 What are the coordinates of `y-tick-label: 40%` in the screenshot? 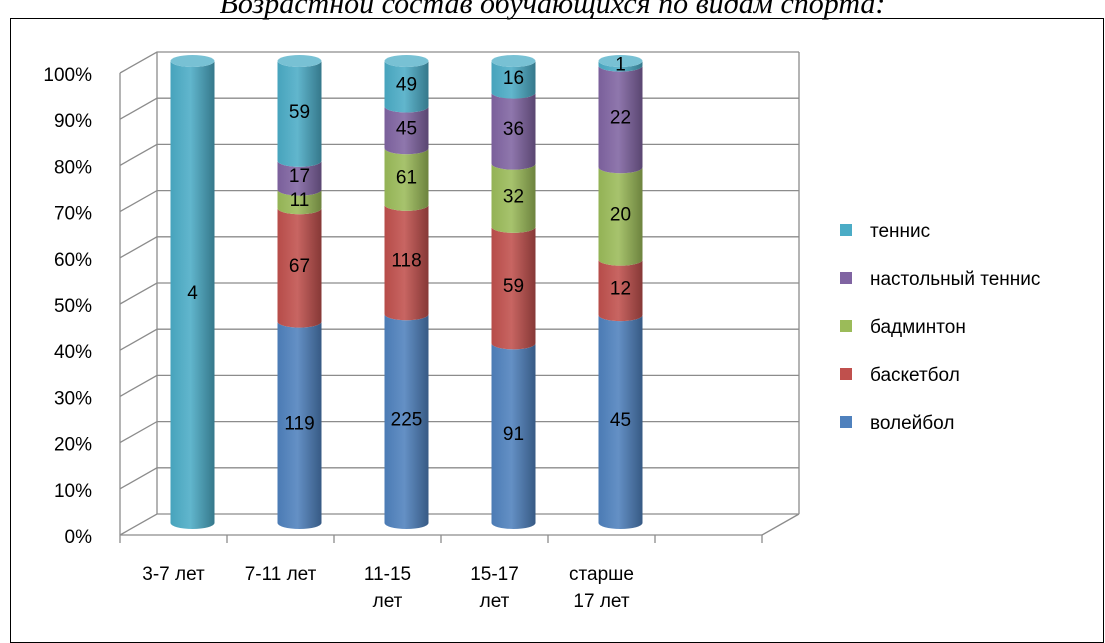 It's located at (73, 352).